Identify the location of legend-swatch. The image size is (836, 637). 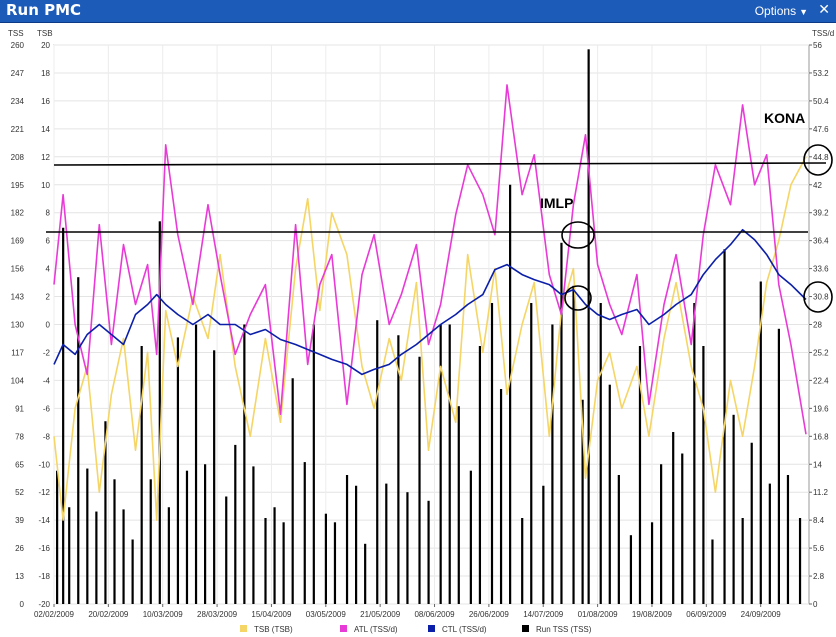
(343, 628).